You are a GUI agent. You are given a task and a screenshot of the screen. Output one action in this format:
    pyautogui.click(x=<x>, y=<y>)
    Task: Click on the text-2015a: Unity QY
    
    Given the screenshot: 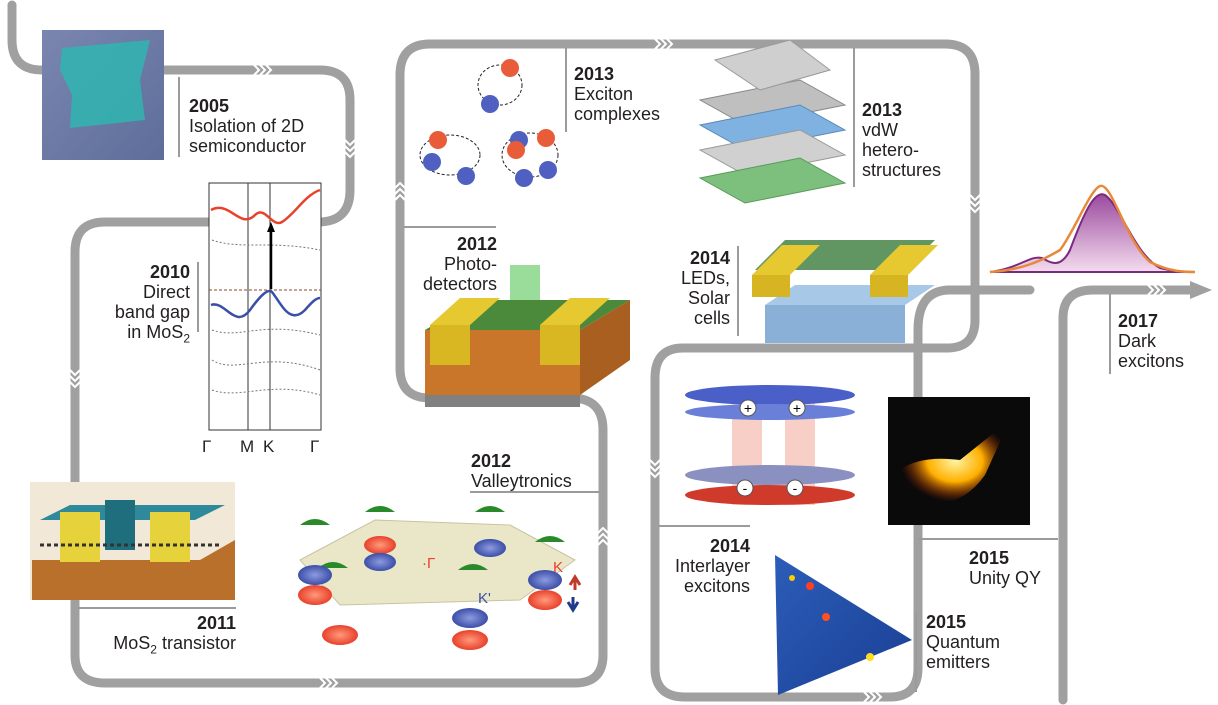 What is the action you would take?
    pyautogui.click(x=1005, y=578)
    